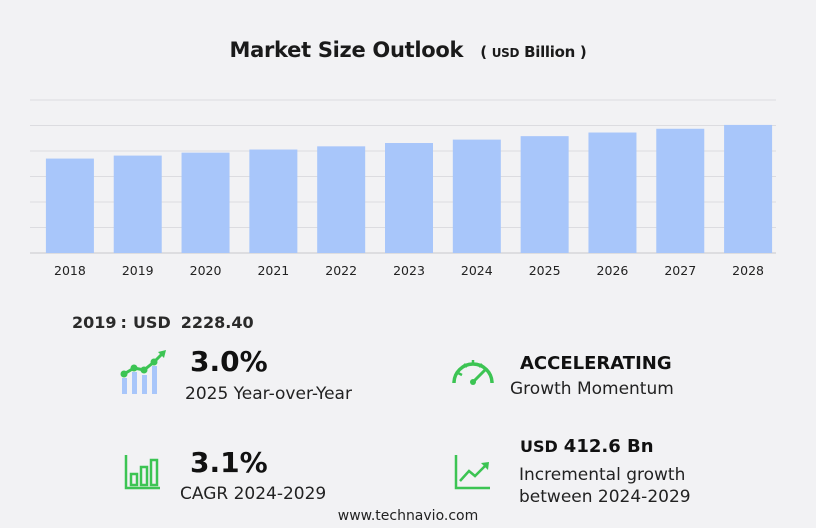 The width and height of the screenshot is (816, 528). Describe the element at coordinates (94, 322) in the screenshot. I see `highlight-year: 2019` at that location.